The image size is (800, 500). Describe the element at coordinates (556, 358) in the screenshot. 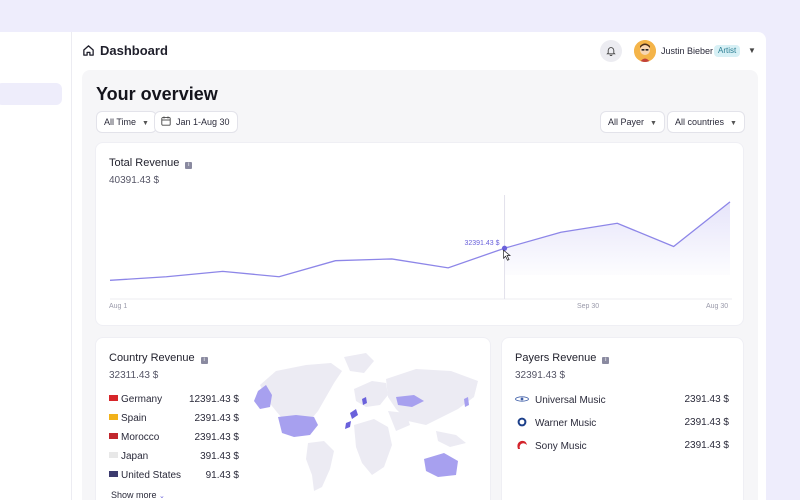

I see `payers-revenue-title: Payers Revenue` at that location.